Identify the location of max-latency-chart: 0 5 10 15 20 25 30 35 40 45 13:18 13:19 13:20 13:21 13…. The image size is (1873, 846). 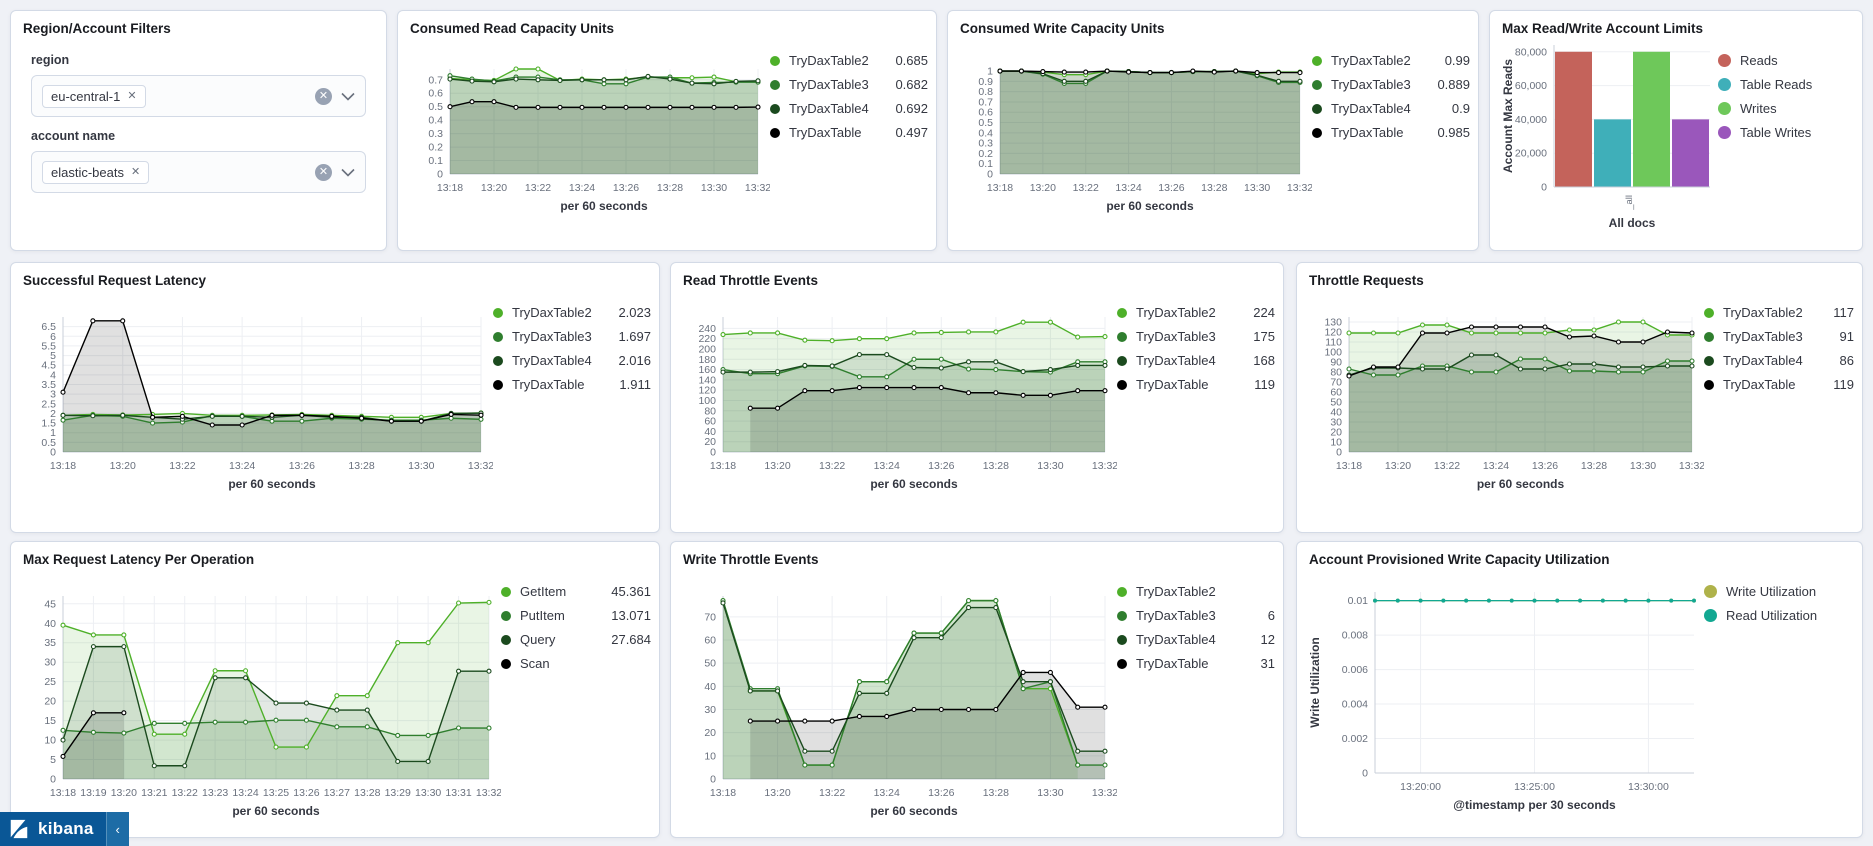
(260, 700).